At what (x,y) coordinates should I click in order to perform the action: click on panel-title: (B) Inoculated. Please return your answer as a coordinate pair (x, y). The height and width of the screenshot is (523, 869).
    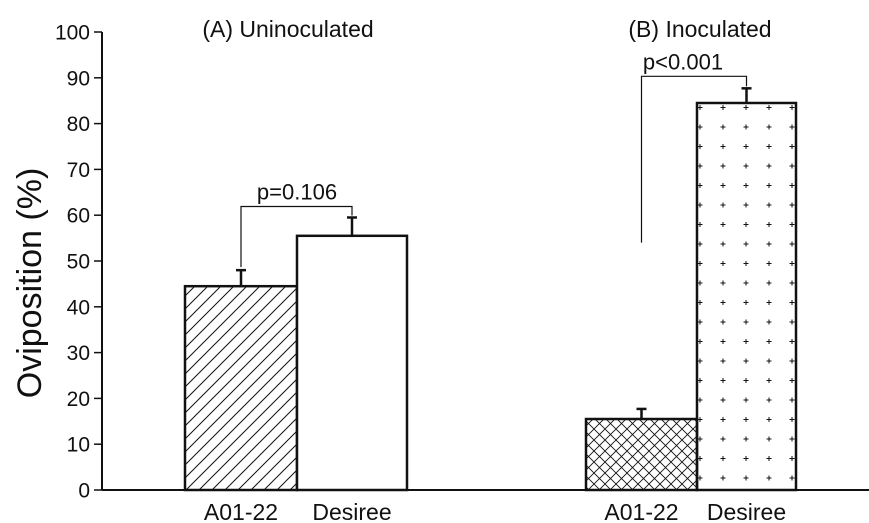
    Looking at the image, I should click on (699, 29).